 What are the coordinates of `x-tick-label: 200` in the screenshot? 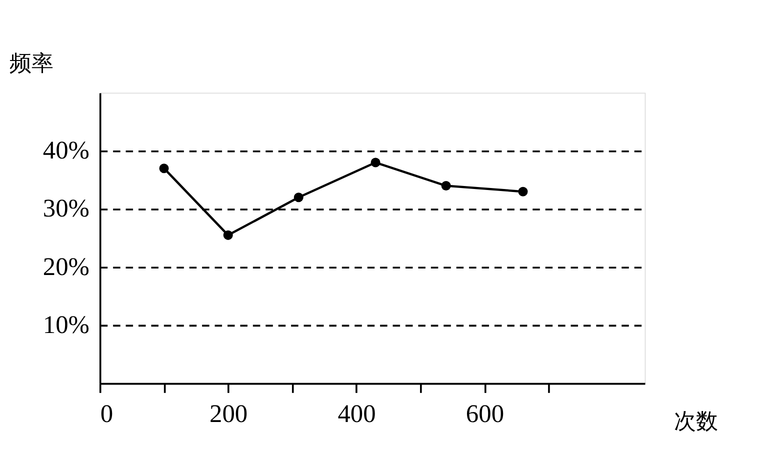 It's located at (229, 414).